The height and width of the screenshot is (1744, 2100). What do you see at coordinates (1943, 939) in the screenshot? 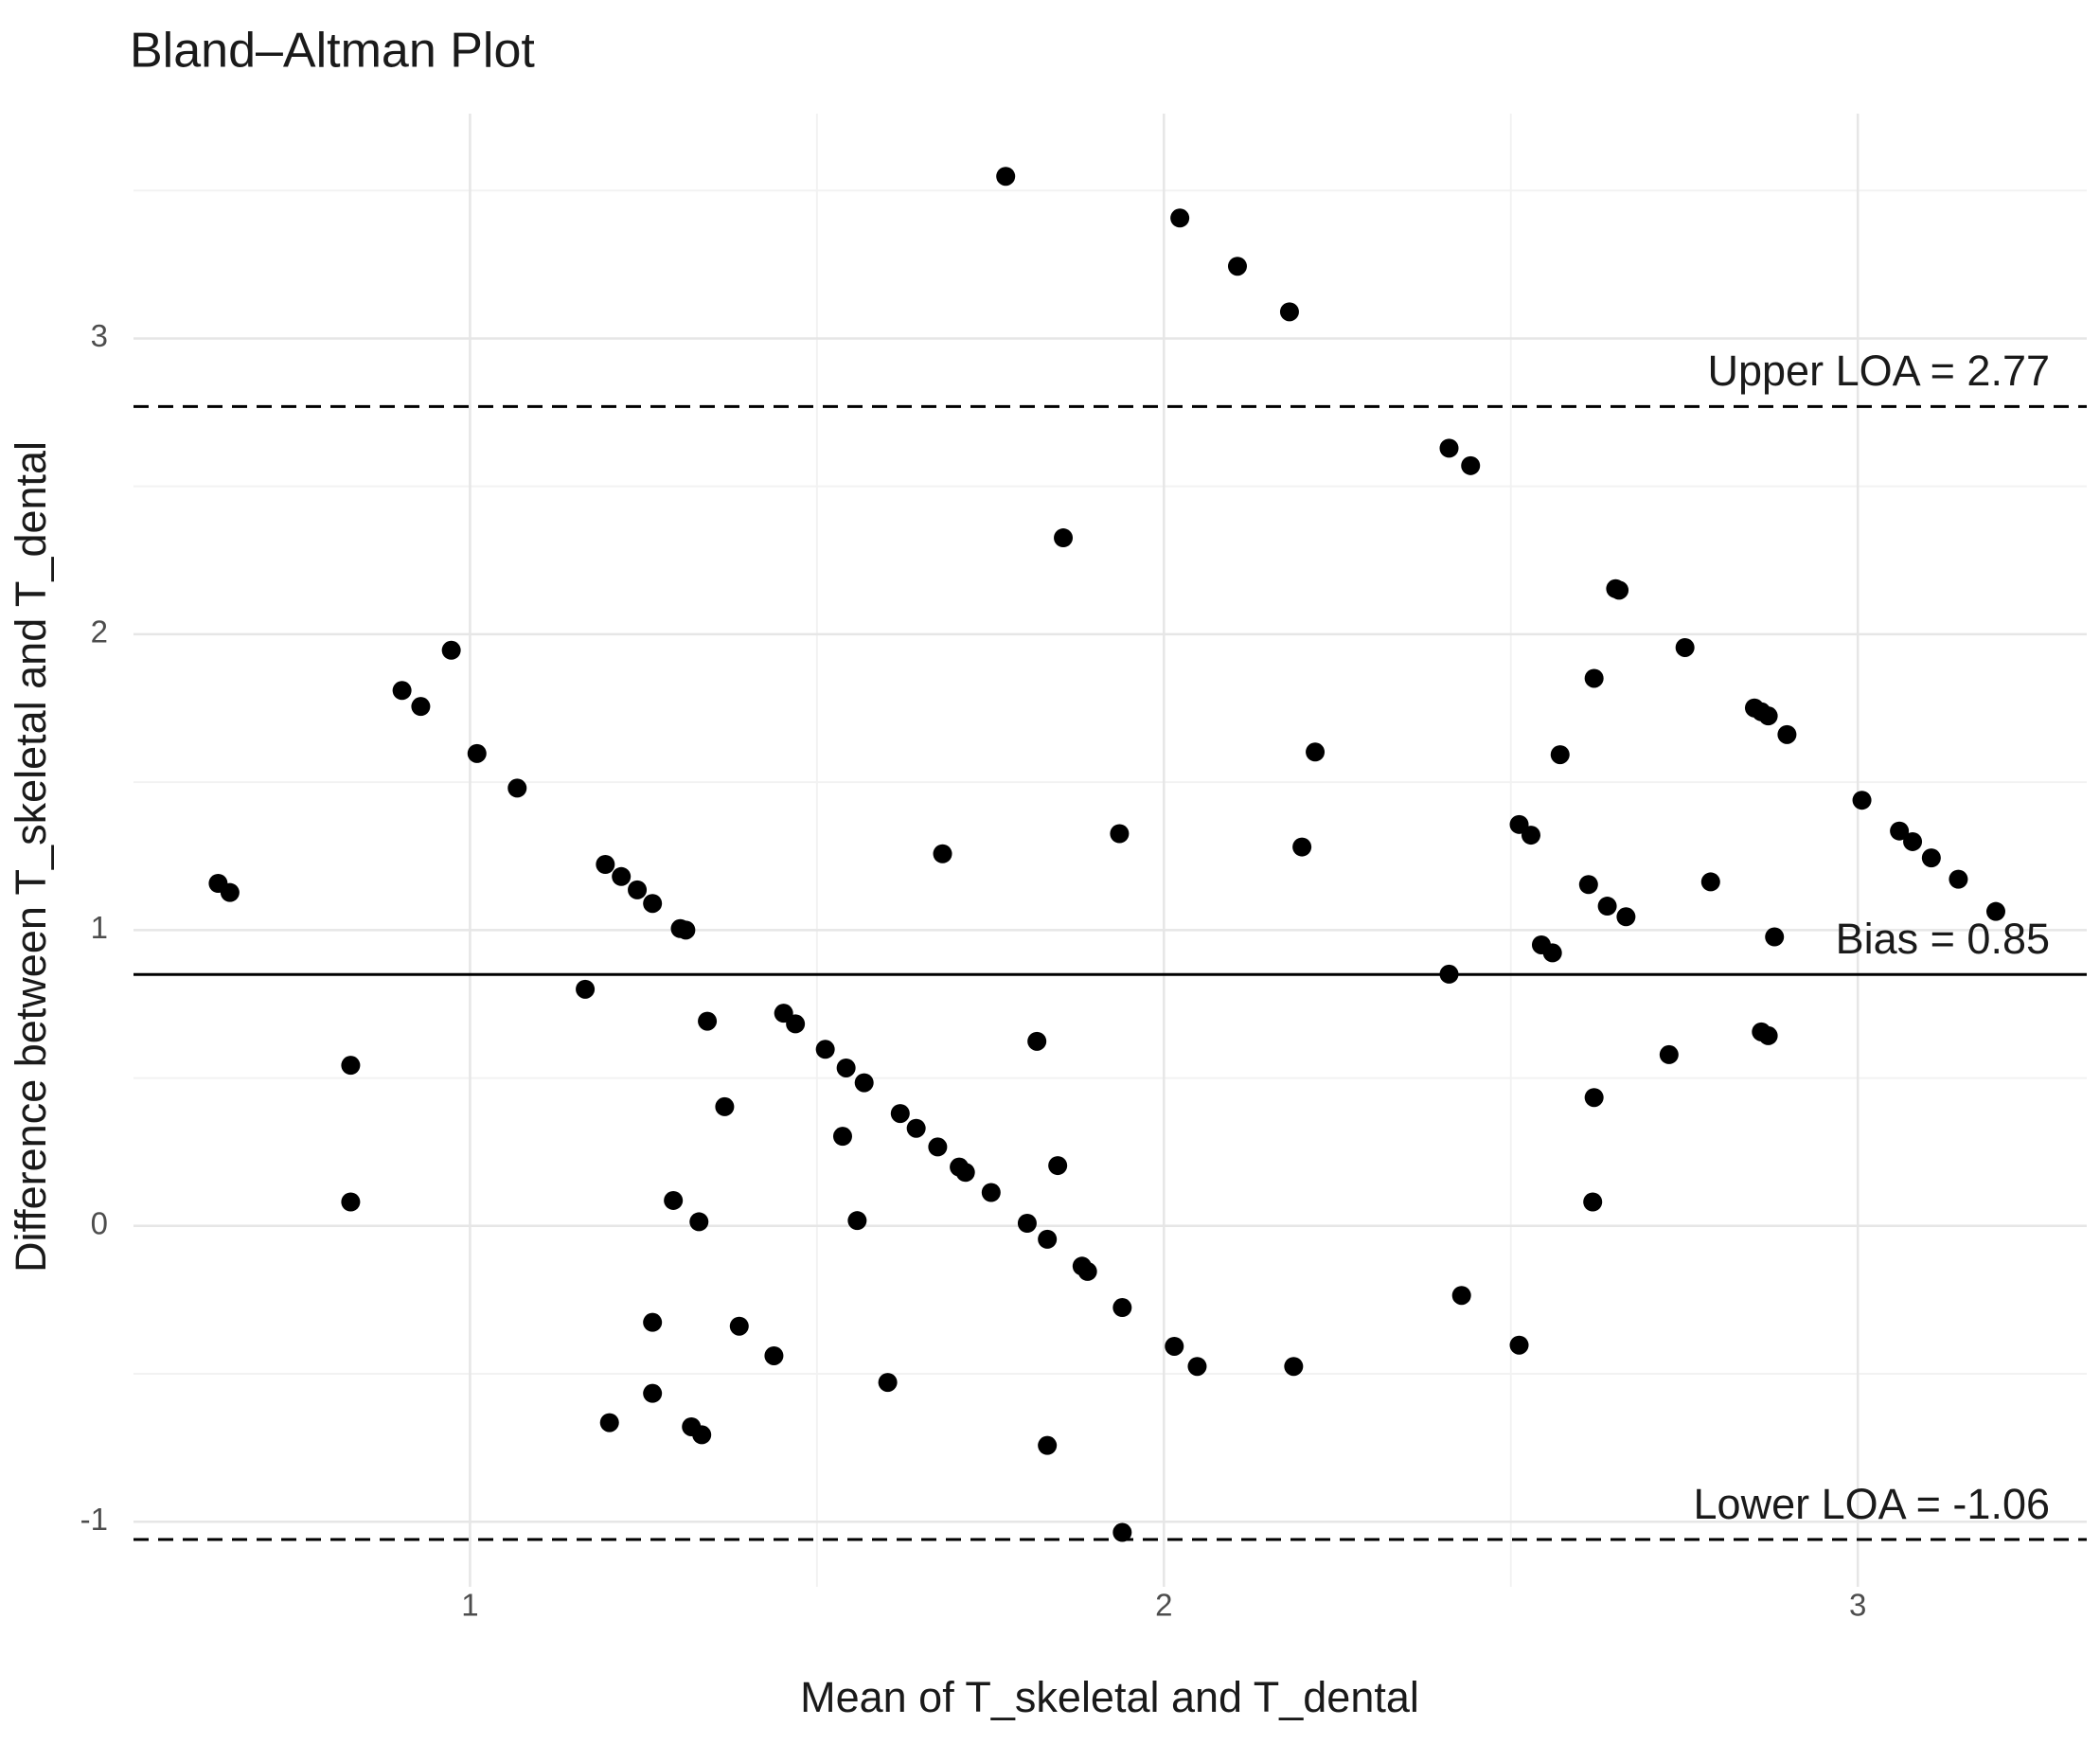
I see `reference-label: Bias = 0.85` at bounding box center [1943, 939].